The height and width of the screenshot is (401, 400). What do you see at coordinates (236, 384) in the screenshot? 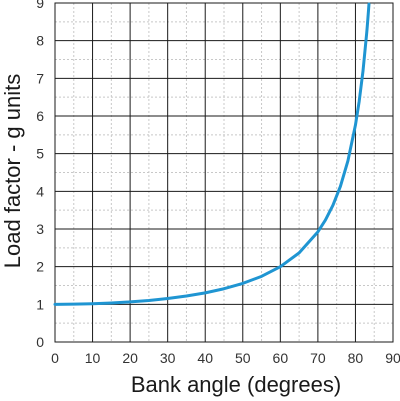
I see `x-axis-title: Bank angle (degrees)` at bounding box center [236, 384].